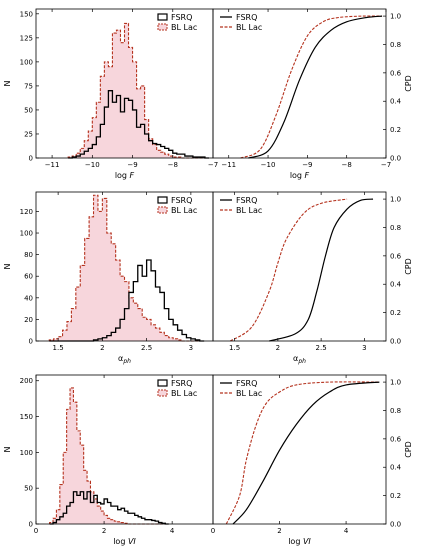 This screenshot has width=423, height=550. I want to click on cdf-x-tick-label: 3, so click(364, 348).